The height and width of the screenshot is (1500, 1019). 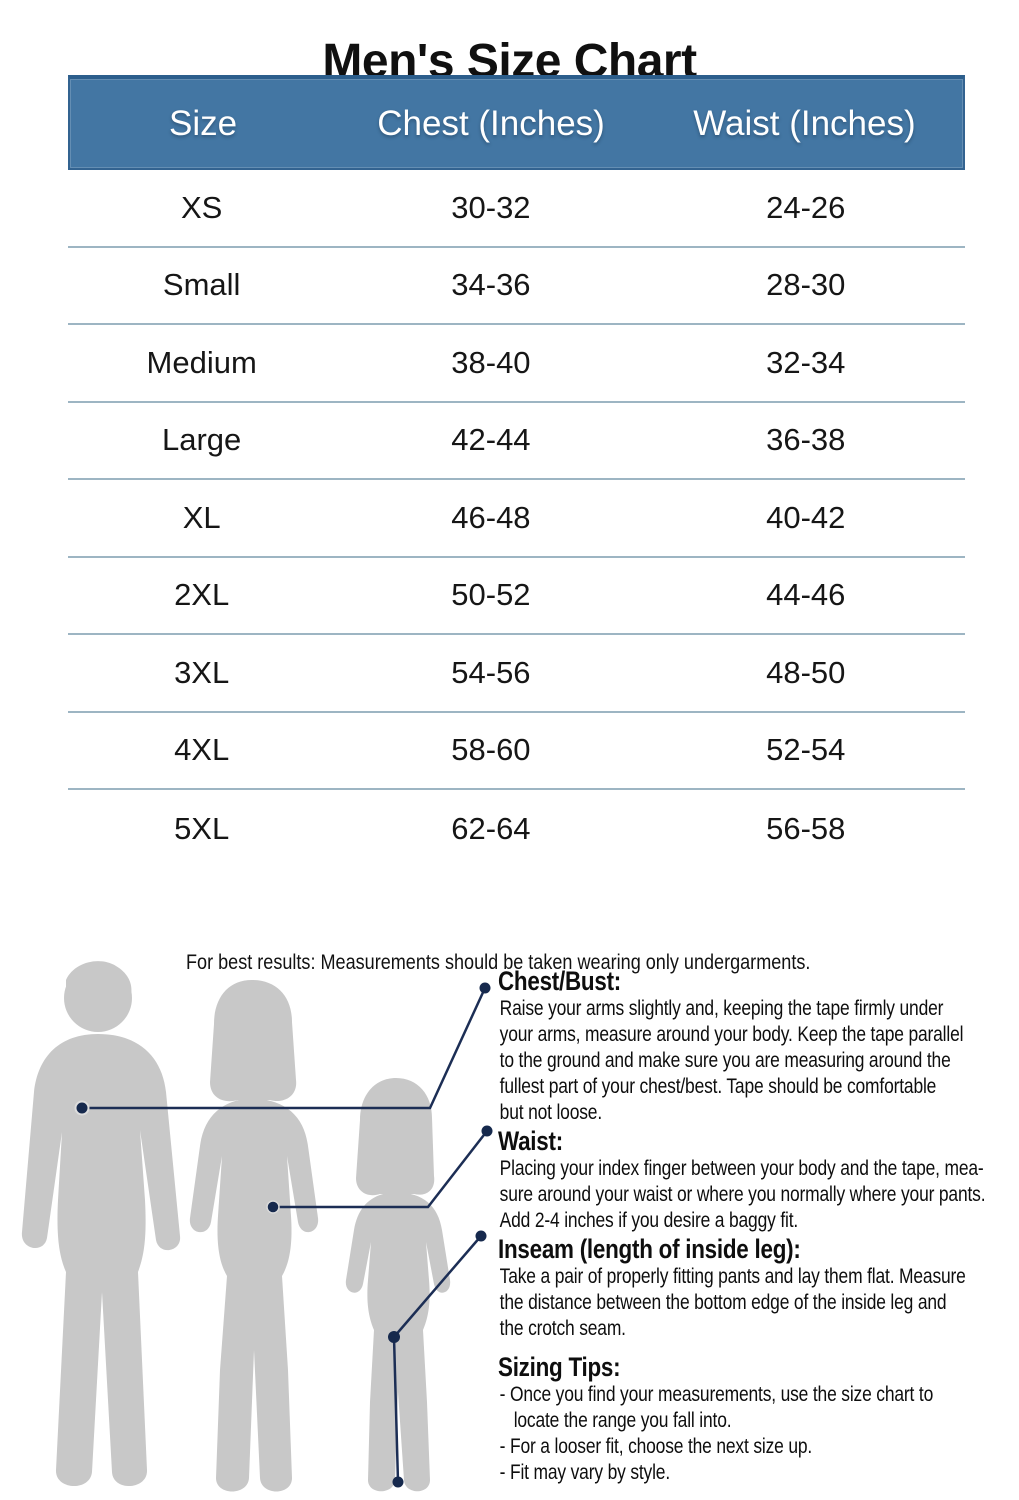 I want to click on table-row: XS 30-32 24-26, so click(x=516, y=209).